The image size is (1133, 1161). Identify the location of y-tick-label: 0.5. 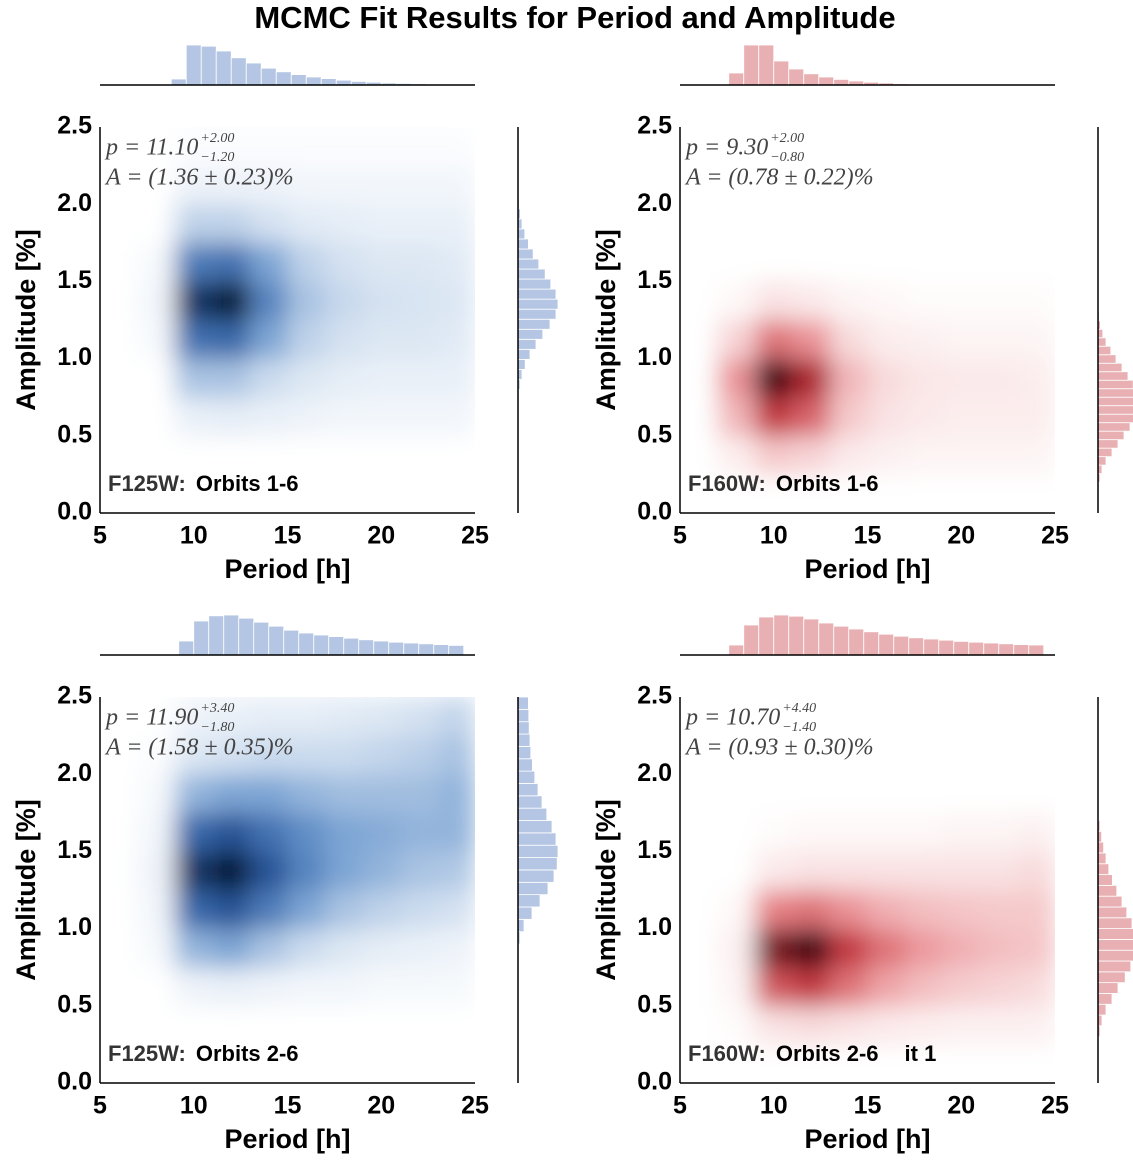
(74, 434).